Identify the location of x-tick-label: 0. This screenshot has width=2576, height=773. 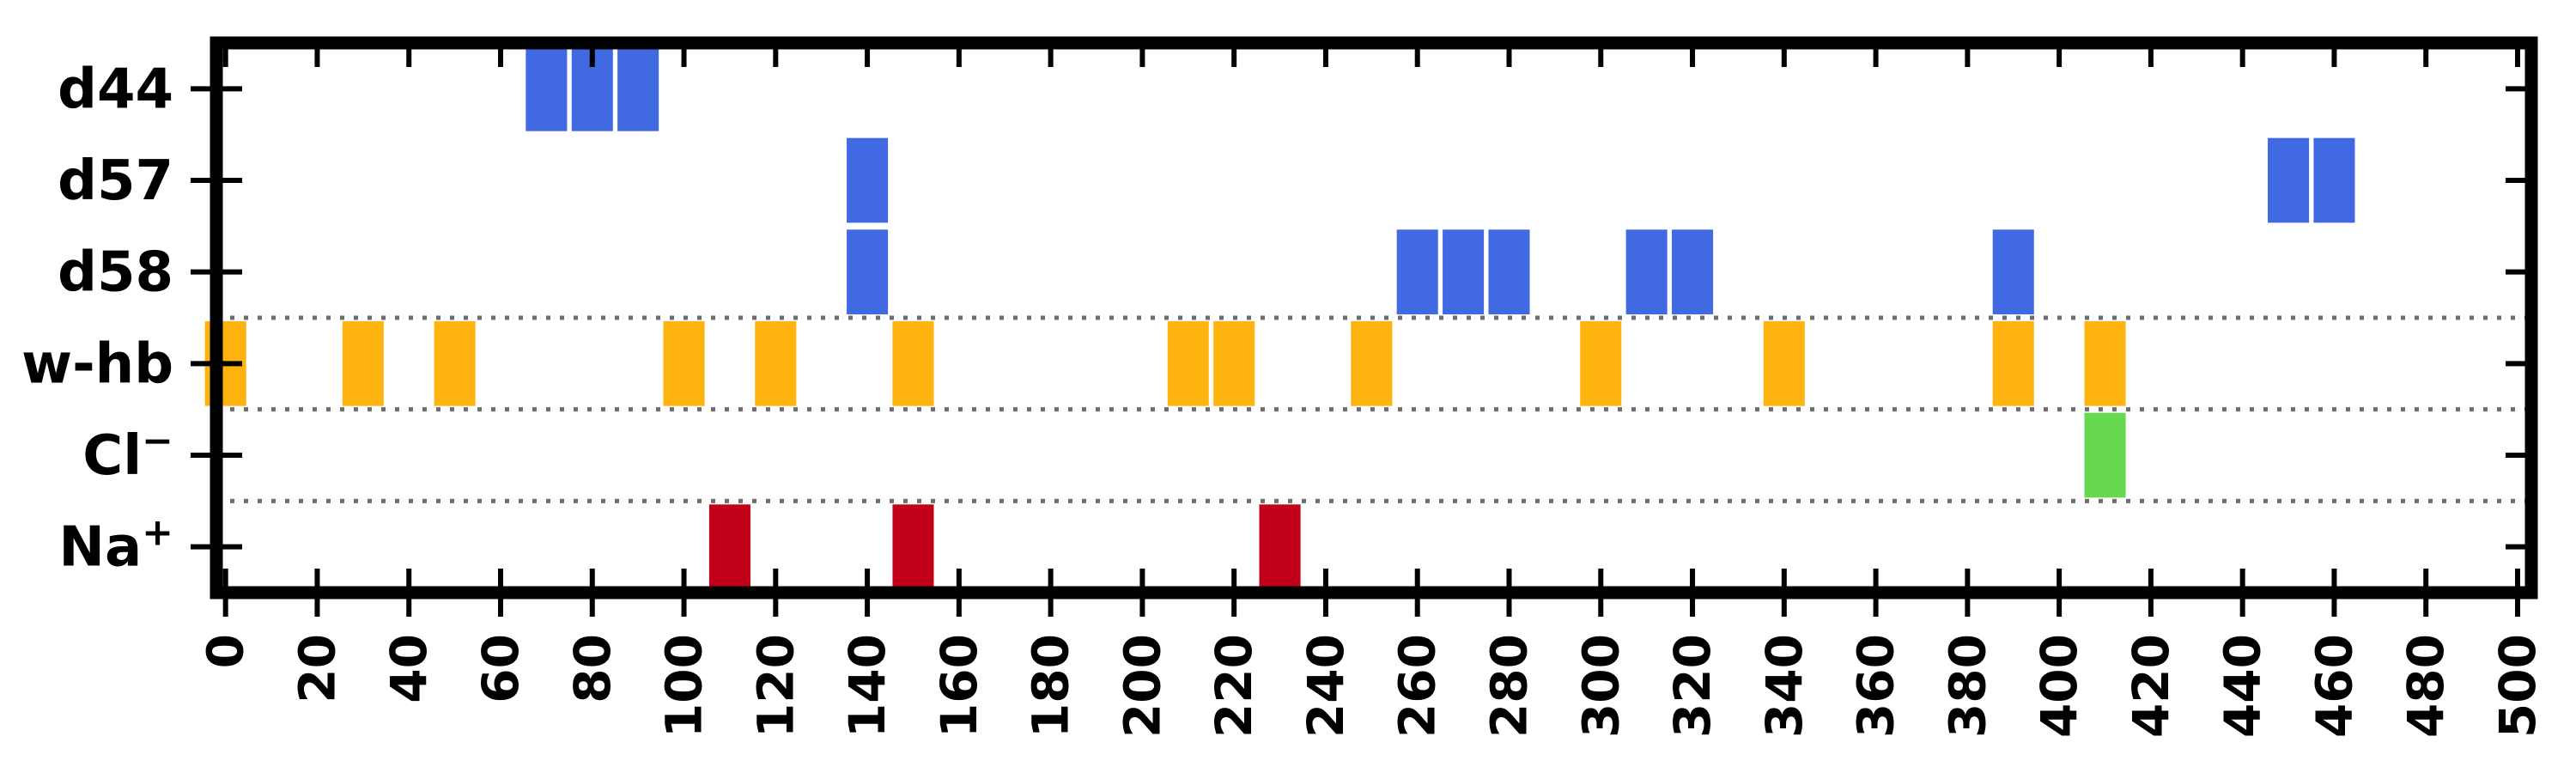
(226, 651).